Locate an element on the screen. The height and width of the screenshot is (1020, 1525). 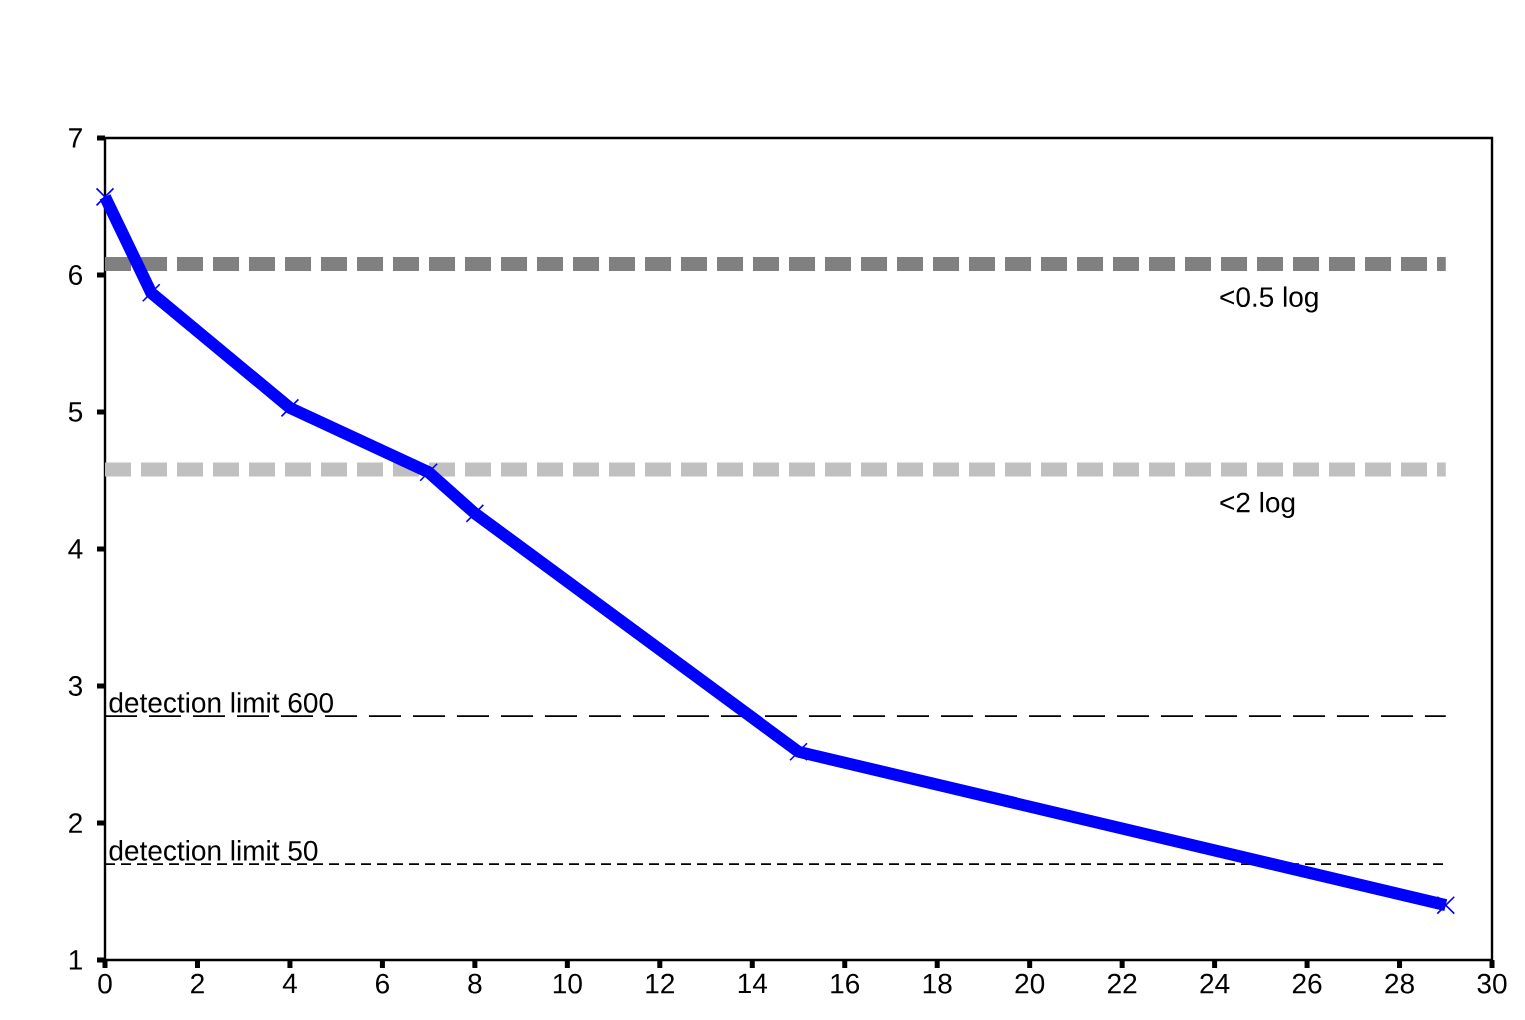
y-tick-label: 2 is located at coordinates (75, 823).